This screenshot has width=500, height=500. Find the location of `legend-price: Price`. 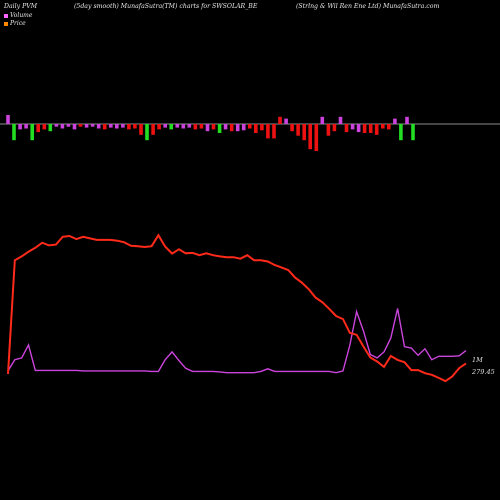

legend-price: Price is located at coordinates (15, 23).